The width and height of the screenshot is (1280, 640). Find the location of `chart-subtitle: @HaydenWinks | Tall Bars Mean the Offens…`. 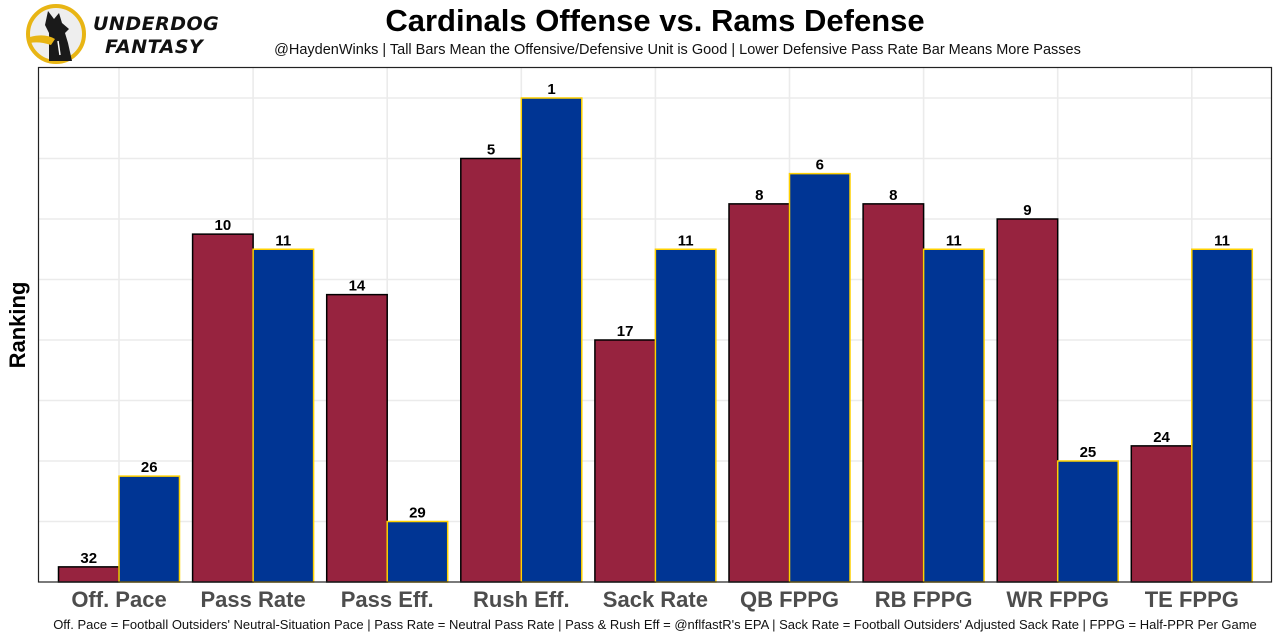

chart-subtitle: @HaydenWinks | Tall Bars Mean the Offens… is located at coordinates (677, 50).